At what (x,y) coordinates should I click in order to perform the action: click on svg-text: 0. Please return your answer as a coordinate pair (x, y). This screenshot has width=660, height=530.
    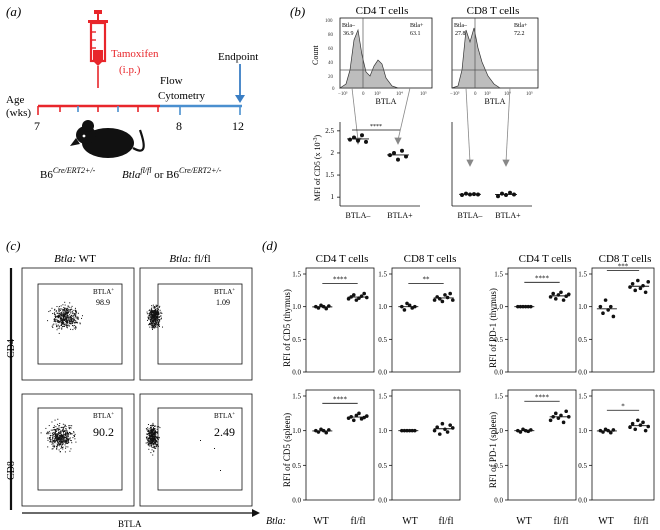
    Looking at the image, I should click on (333, 89).